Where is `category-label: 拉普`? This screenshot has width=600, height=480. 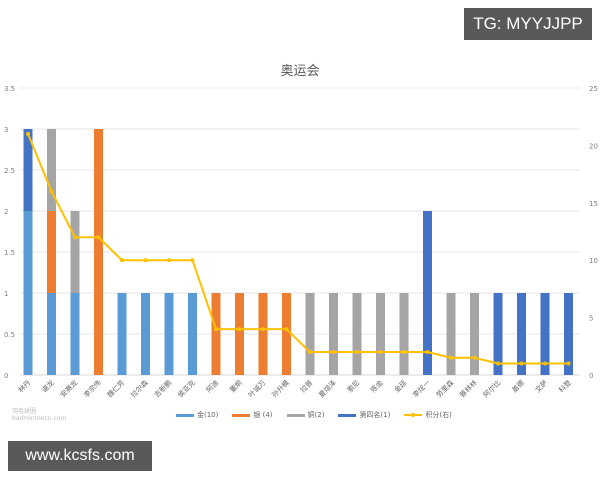
category-label: 拉普 is located at coordinates (306, 386).